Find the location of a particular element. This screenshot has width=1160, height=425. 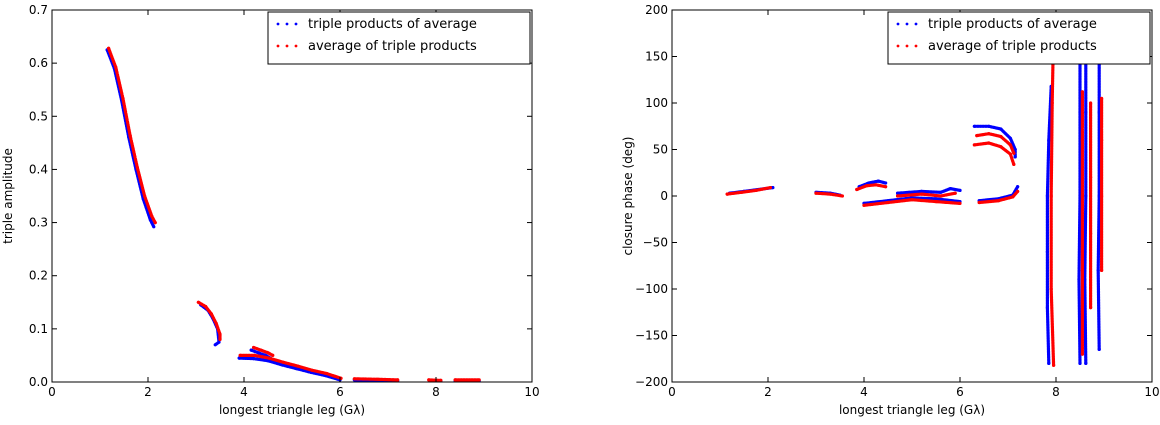

y-tick-label: 150 is located at coordinates (656, 57).